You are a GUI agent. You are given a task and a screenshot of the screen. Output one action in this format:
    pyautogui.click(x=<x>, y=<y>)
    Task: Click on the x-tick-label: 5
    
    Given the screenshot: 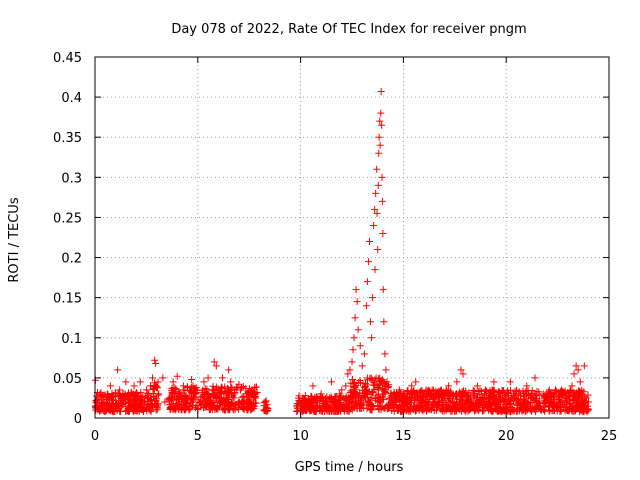 What is the action you would take?
    pyautogui.click(x=198, y=436)
    